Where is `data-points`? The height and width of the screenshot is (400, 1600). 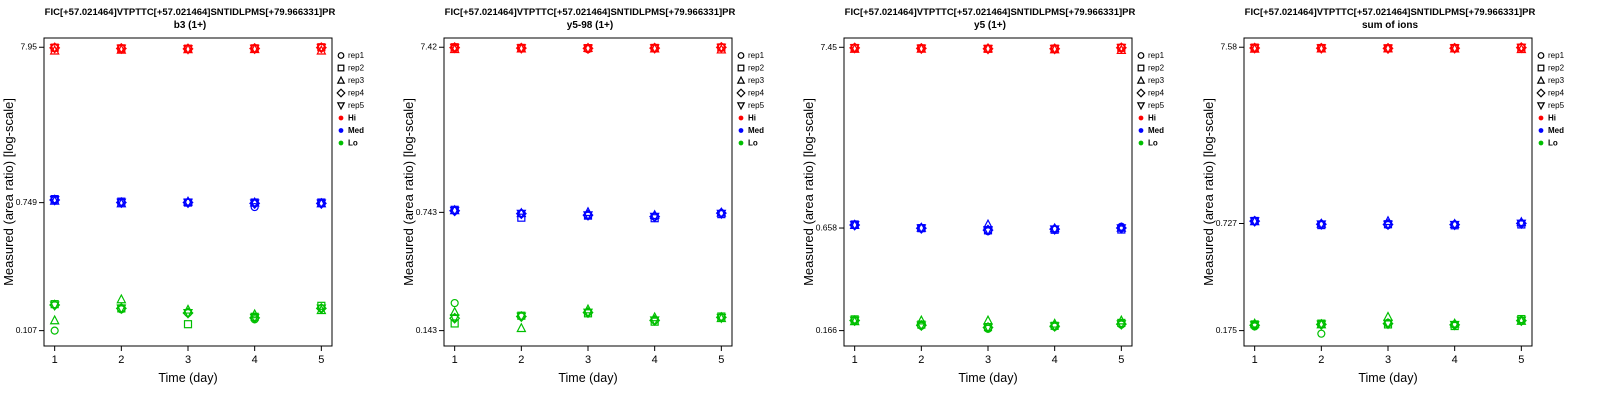
data-points is located at coordinates (1388, 190).